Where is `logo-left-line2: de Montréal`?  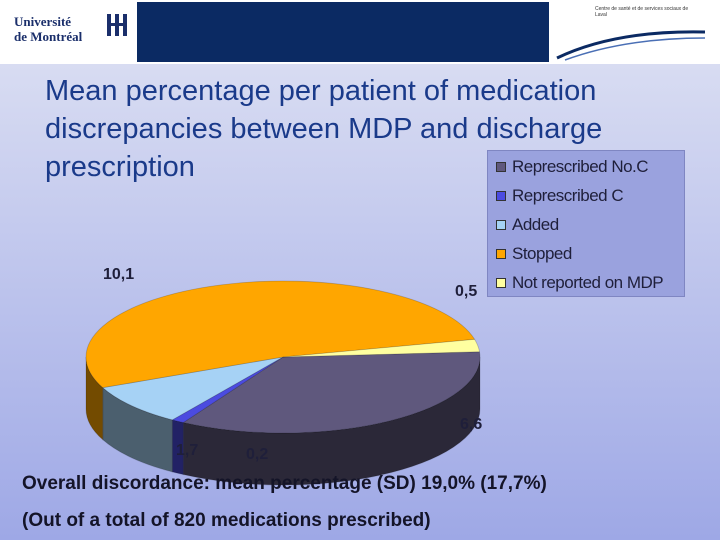
logo-left-line2: de Montréal is located at coordinates (48, 36).